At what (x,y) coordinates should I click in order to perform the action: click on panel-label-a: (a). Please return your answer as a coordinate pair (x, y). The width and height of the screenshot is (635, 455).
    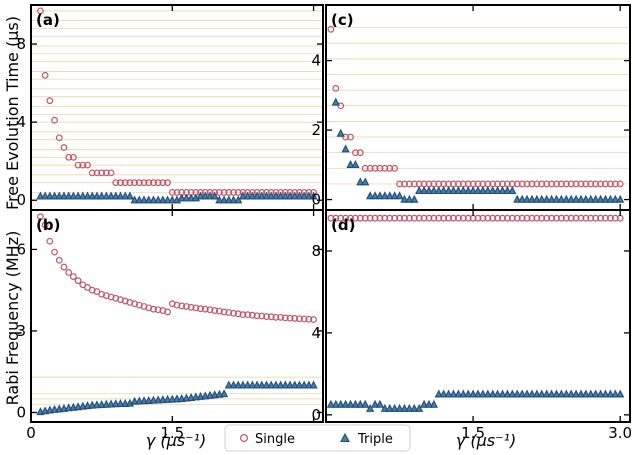
    Looking at the image, I should click on (48, 20).